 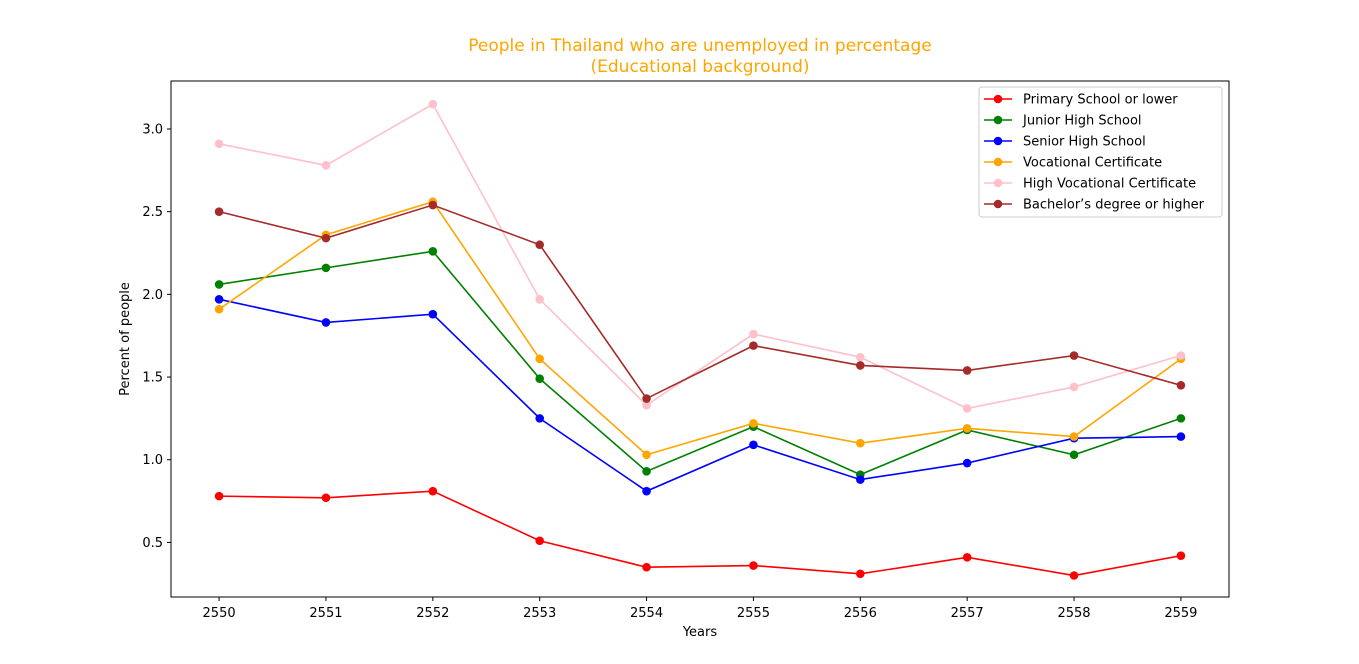 I want to click on x-tick-label: 2558, so click(x=1073, y=613).